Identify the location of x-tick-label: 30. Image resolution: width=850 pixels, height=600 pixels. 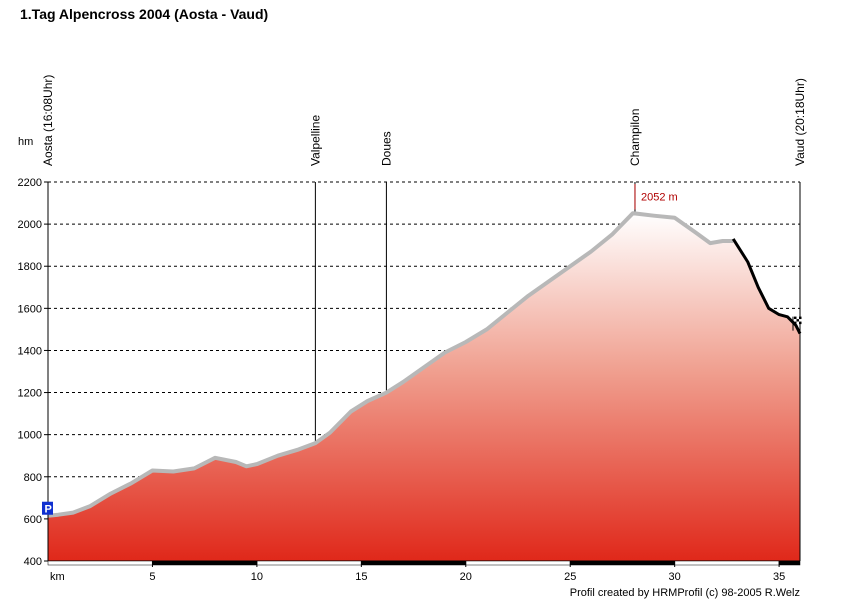
(675, 577).